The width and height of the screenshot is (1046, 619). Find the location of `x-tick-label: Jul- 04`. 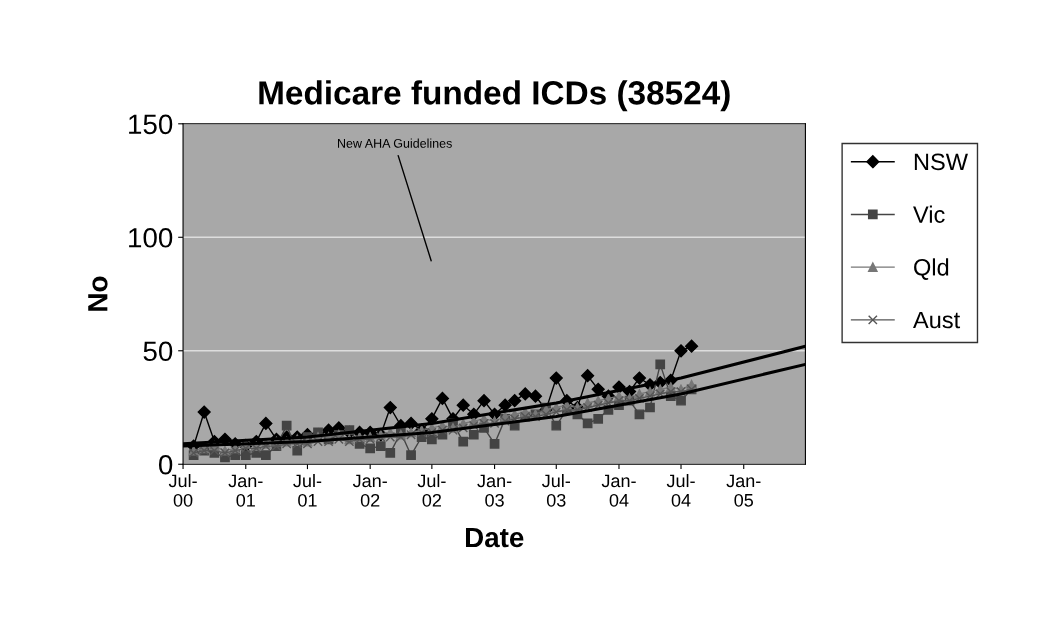

x-tick-label: Jul- 04 is located at coordinates (680, 490).